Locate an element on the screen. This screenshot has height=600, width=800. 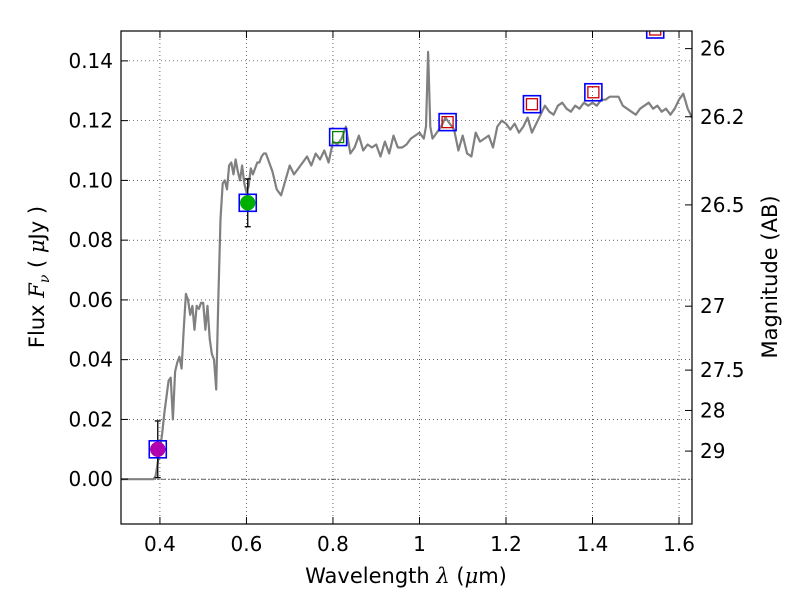
x-tick-label-5: 1.4 is located at coordinates (593, 544).